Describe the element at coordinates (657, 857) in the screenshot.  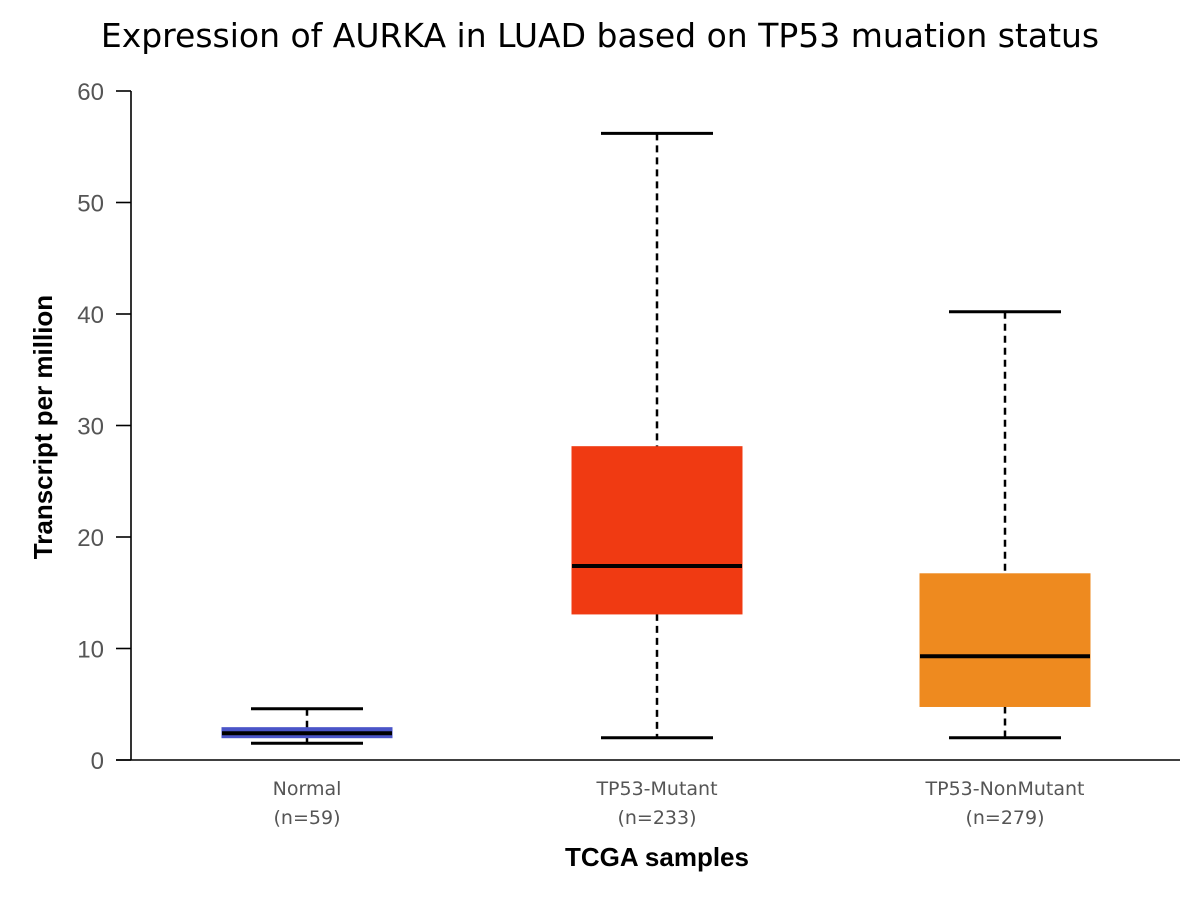
I see `x-axis-label: TCGA samples` at that location.